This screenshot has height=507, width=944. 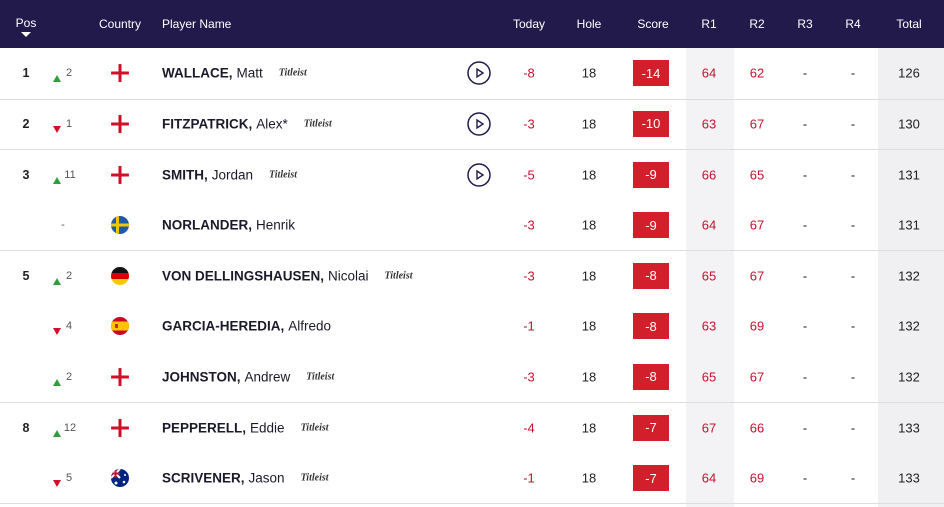 What do you see at coordinates (203, 478) in the screenshot?
I see `surname: SCRIVENER,` at bounding box center [203, 478].